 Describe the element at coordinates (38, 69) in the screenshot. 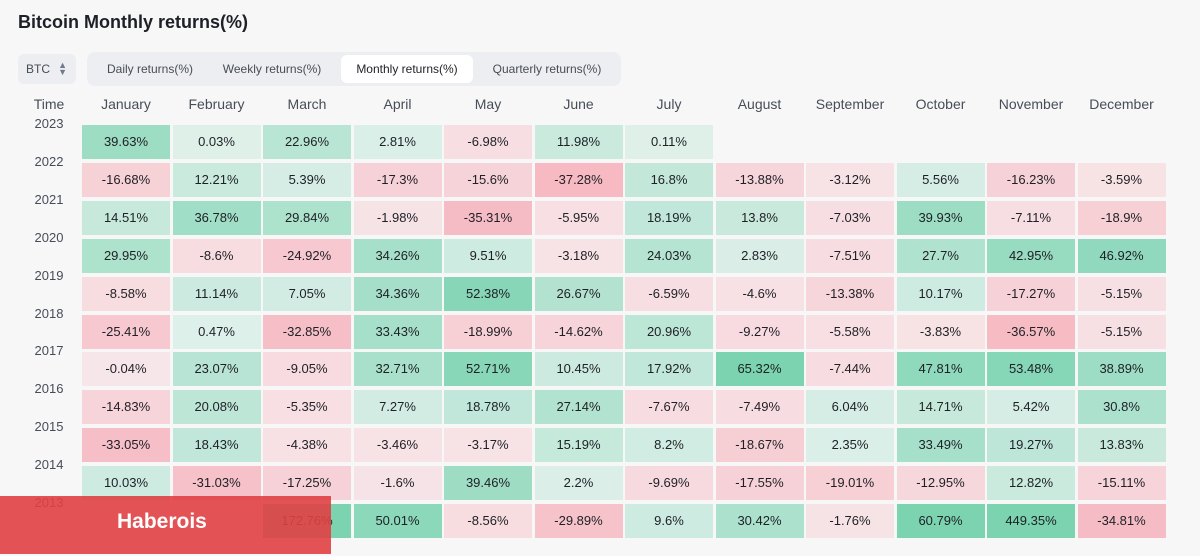

I see `asset-select-value: BTC` at that location.